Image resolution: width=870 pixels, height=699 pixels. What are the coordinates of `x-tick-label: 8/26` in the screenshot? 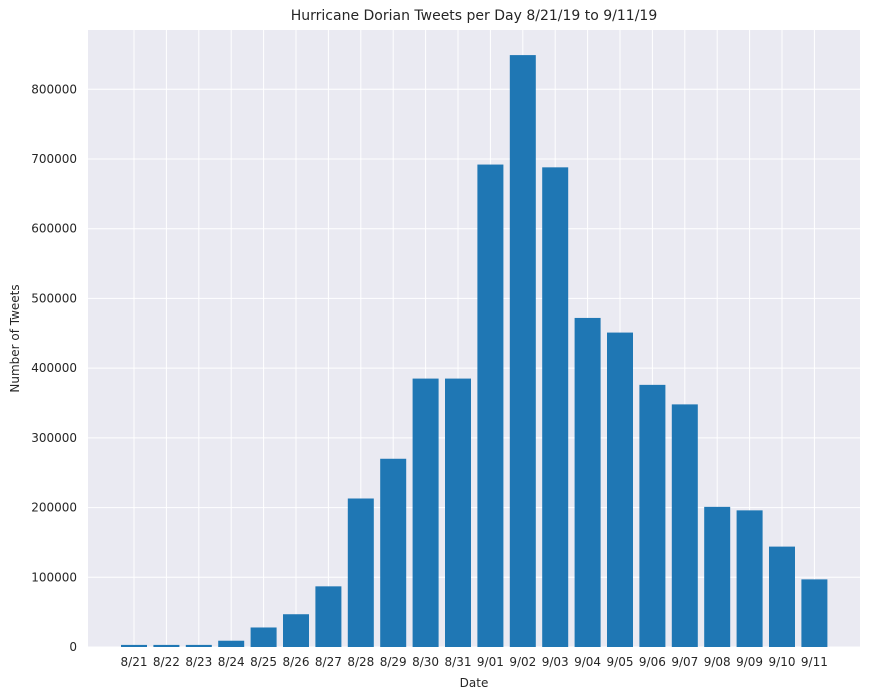 It's located at (296, 662).